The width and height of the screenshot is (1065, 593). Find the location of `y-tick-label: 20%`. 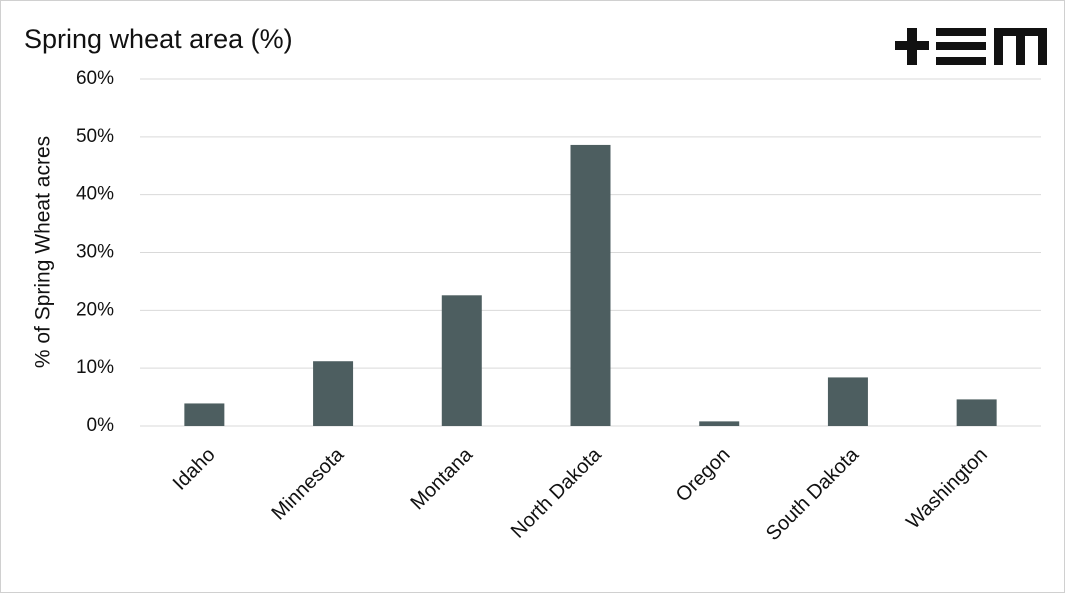

y-tick-label: 20% is located at coordinates (95, 309).